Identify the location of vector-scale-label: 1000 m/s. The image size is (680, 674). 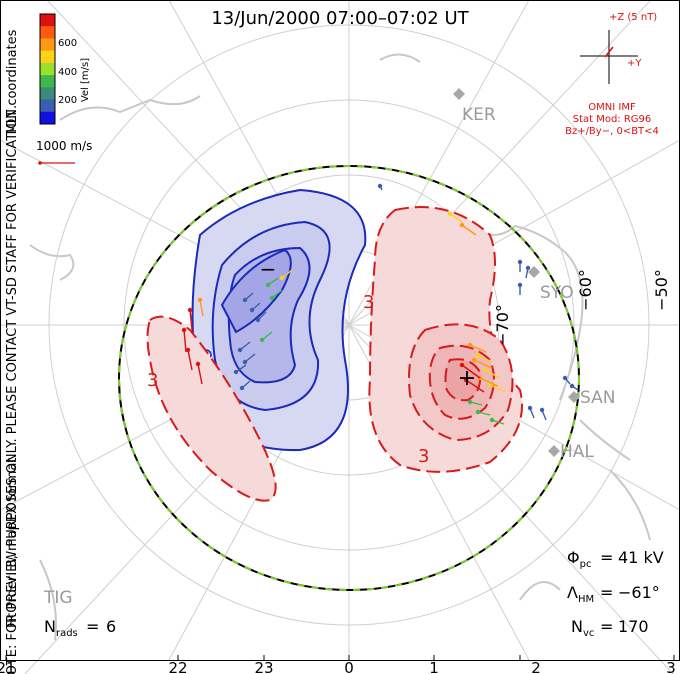
(64, 146).